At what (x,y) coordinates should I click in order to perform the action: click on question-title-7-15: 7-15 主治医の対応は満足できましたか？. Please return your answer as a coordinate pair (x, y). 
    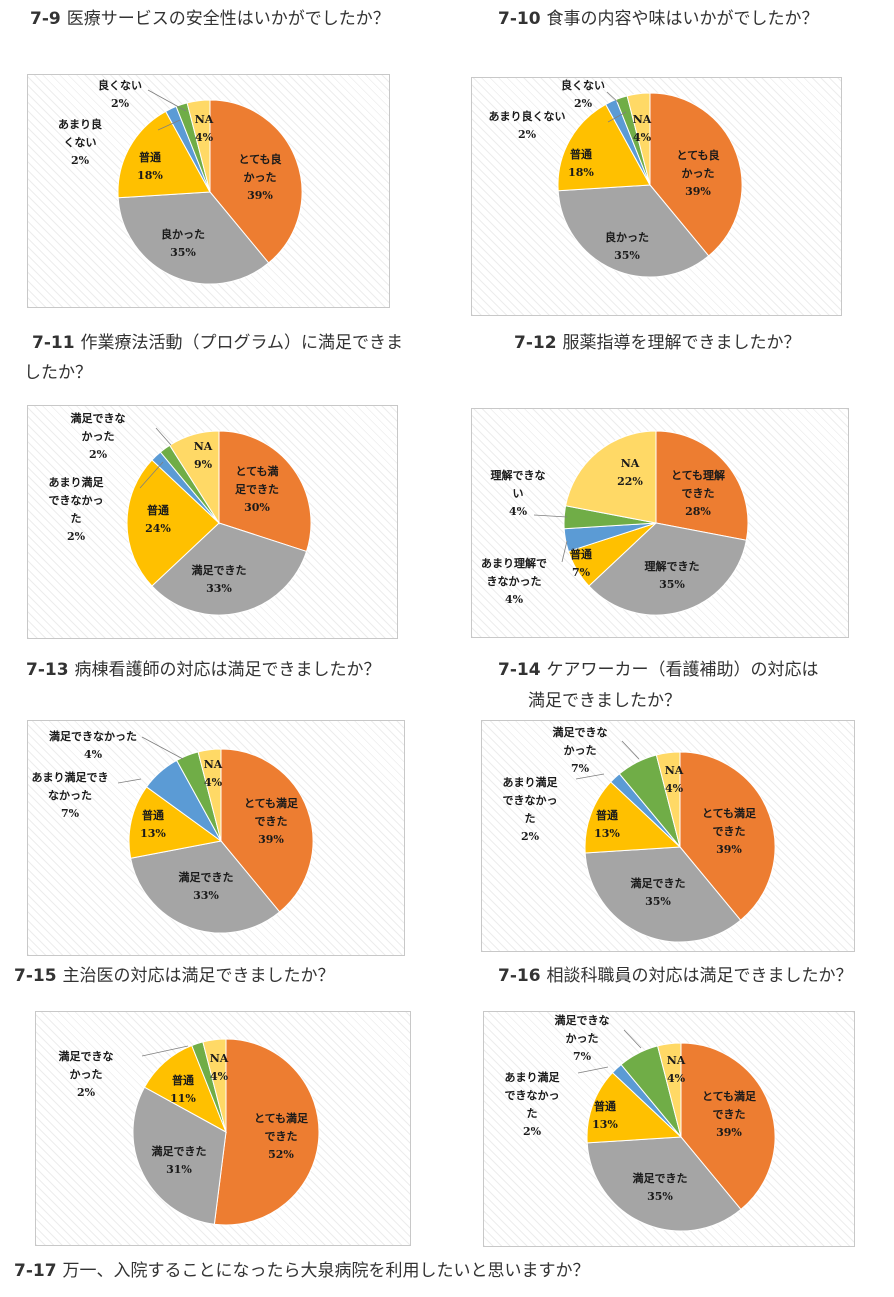
    Looking at the image, I should click on (174, 976).